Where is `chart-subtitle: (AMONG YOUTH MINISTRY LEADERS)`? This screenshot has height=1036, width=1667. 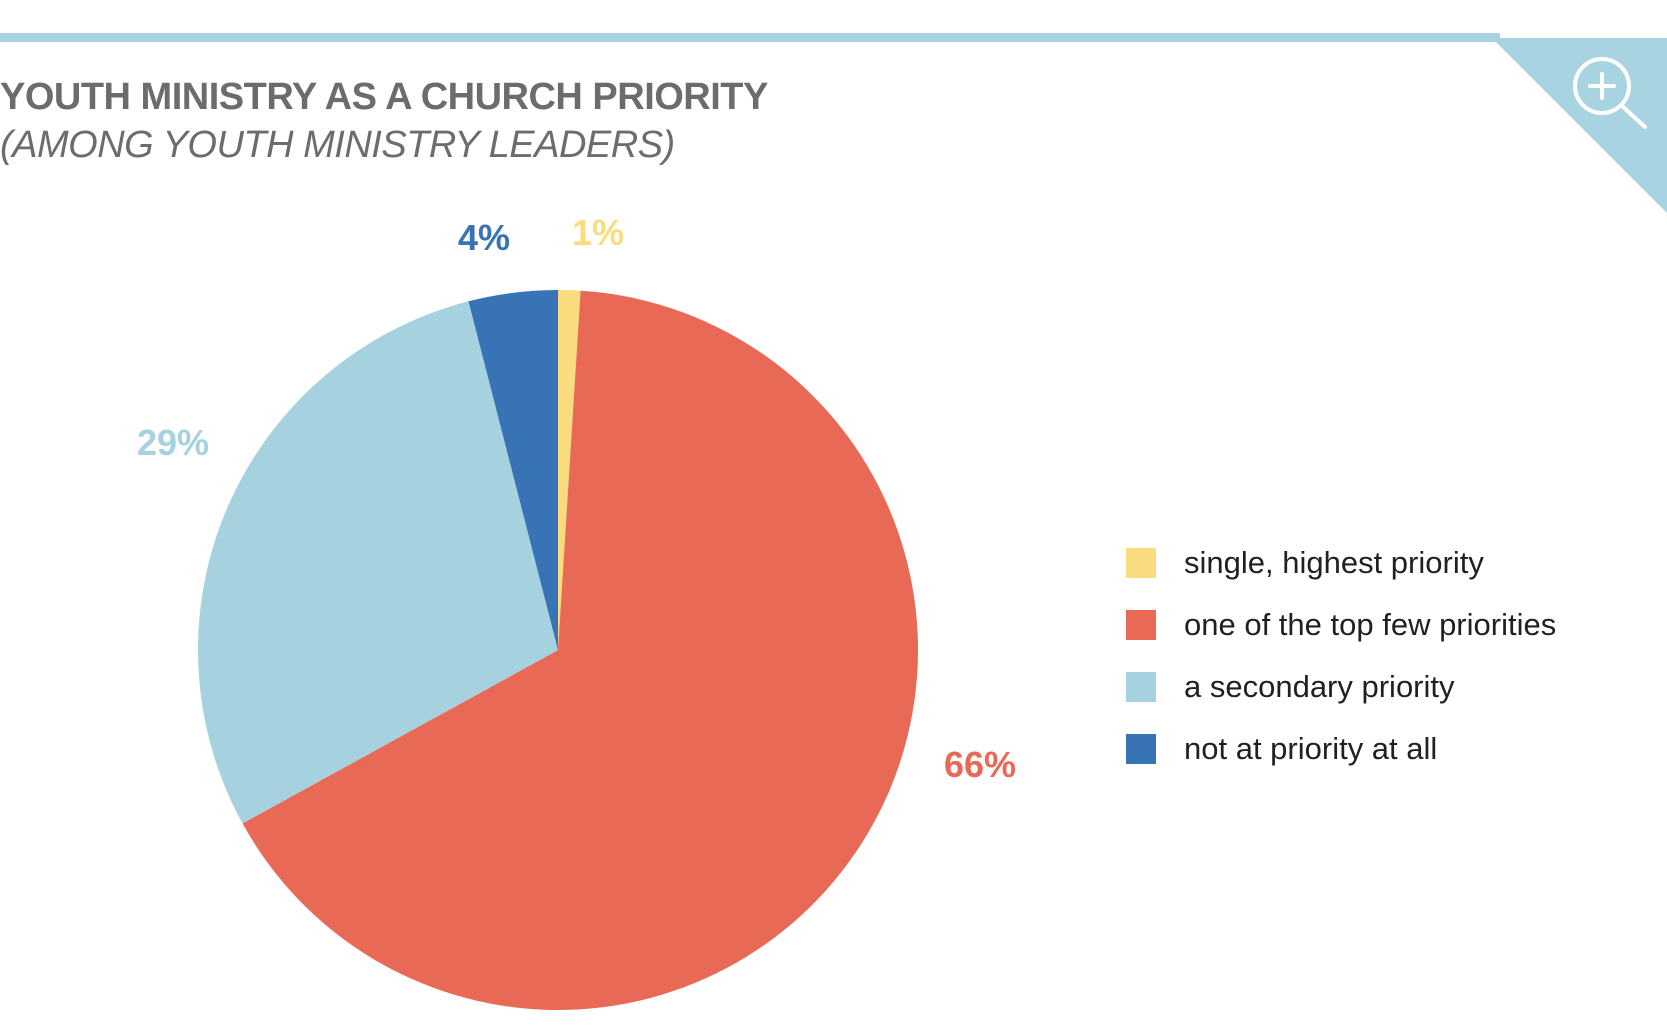 chart-subtitle: (AMONG YOUTH MINISTRY LEADERS) is located at coordinates (337, 145).